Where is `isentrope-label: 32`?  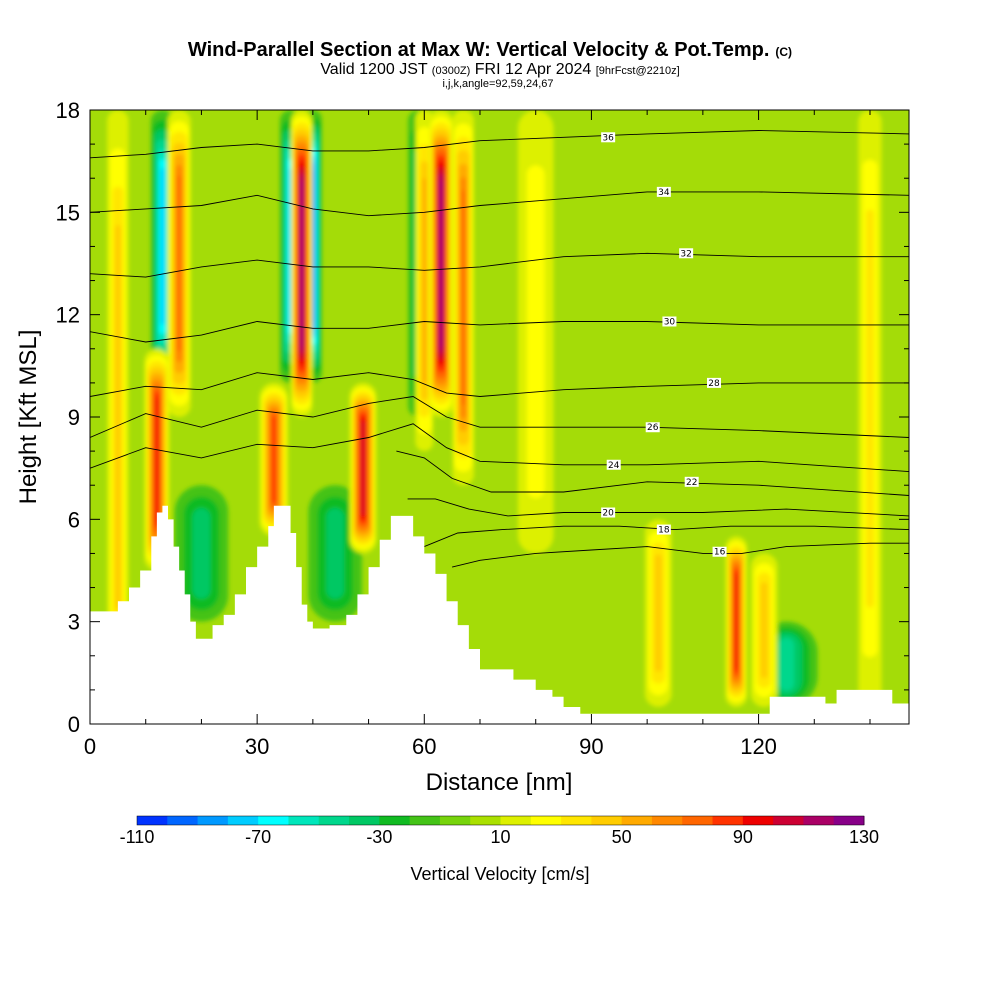
isentrope-label: 32 is located at coordinates (685, 254).